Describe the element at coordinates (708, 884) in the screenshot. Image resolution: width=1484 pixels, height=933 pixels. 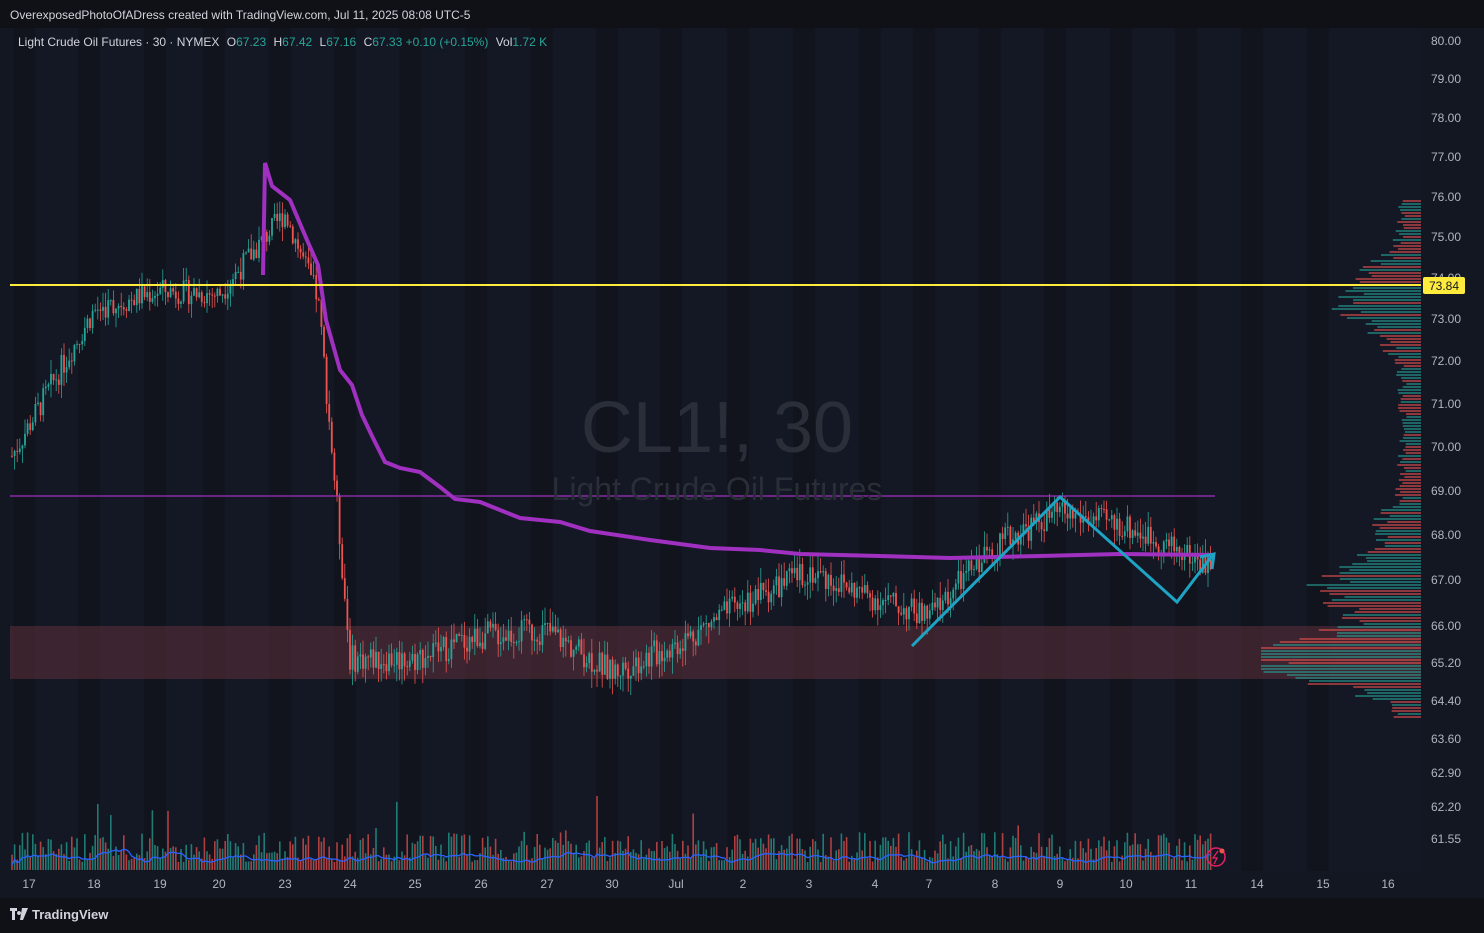
I see `x-axis-ticks: 17 18 19 20 23 24 25 26 27 30 Jul 2 3 4 7 8 9 10 11 14 15 16` at that location.